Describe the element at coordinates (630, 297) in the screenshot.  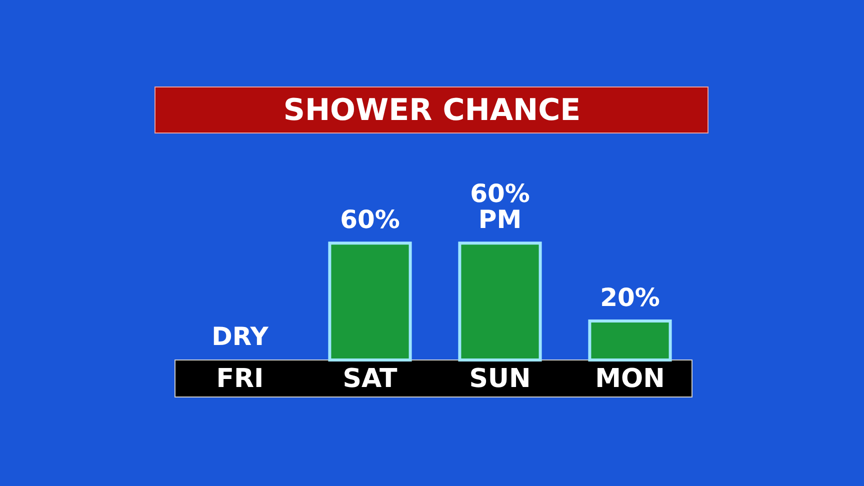
I see `data-label: 20%` at that location.